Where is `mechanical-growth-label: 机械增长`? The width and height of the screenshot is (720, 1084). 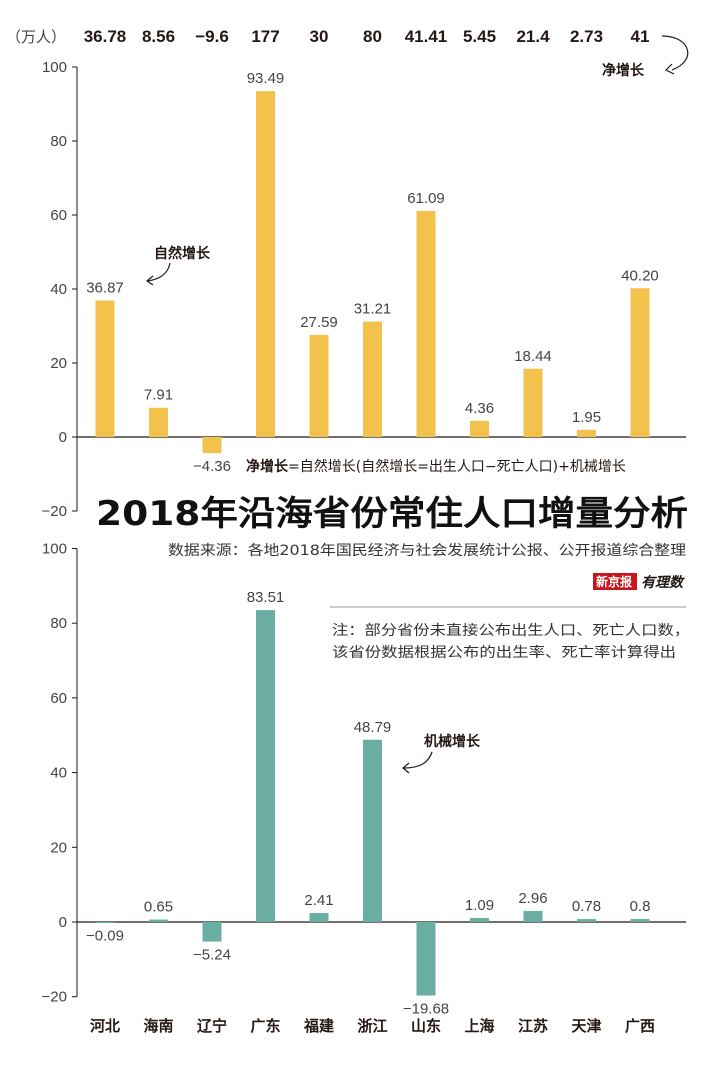
mechanical-growth-label: 机械增长 is located at coordinates (452, 741).